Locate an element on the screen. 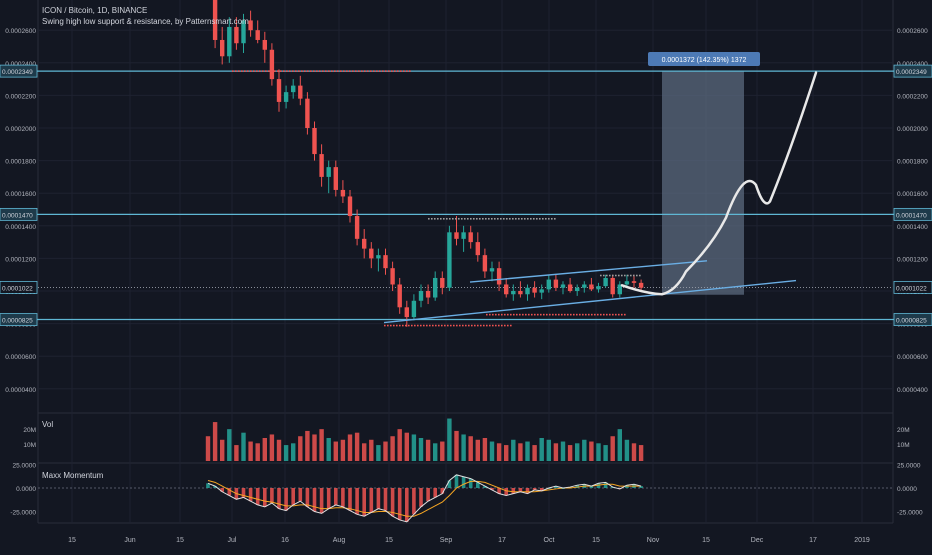 Image resolution: width=932 pixels, height=555 pixels. y-tick-label-left: 0.0002600 is located at coordinates (20, 31).